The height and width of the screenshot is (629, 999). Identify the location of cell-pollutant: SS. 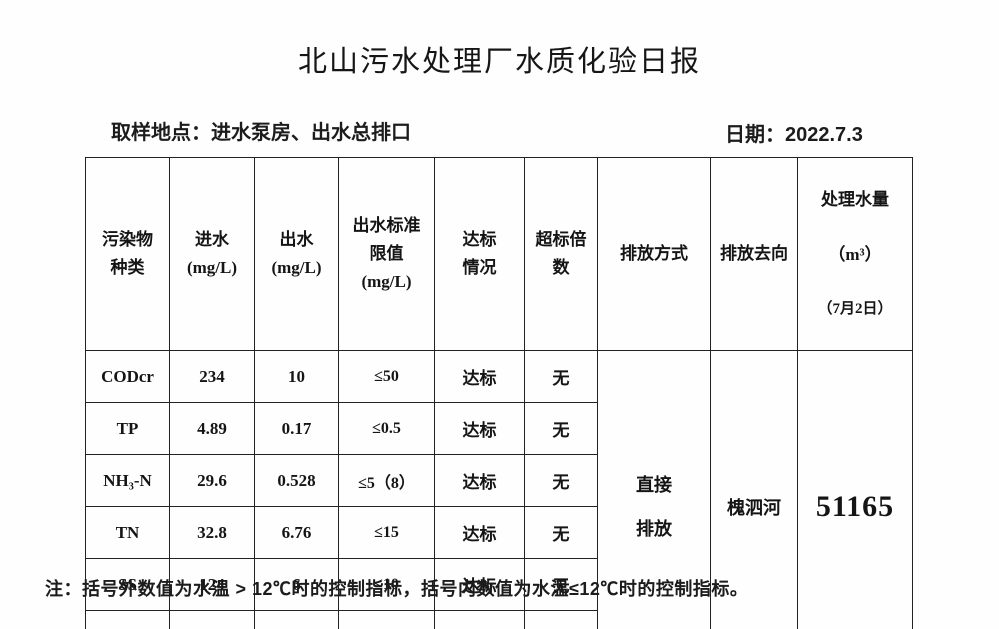
(127, 584).